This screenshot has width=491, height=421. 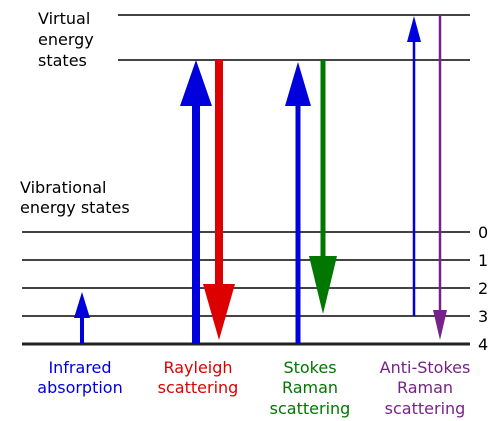 What do you see at coordinates (425, 387) in the screenshot?
I see `antistokes-label-line2: Raman` at bounding box center [425, 387].